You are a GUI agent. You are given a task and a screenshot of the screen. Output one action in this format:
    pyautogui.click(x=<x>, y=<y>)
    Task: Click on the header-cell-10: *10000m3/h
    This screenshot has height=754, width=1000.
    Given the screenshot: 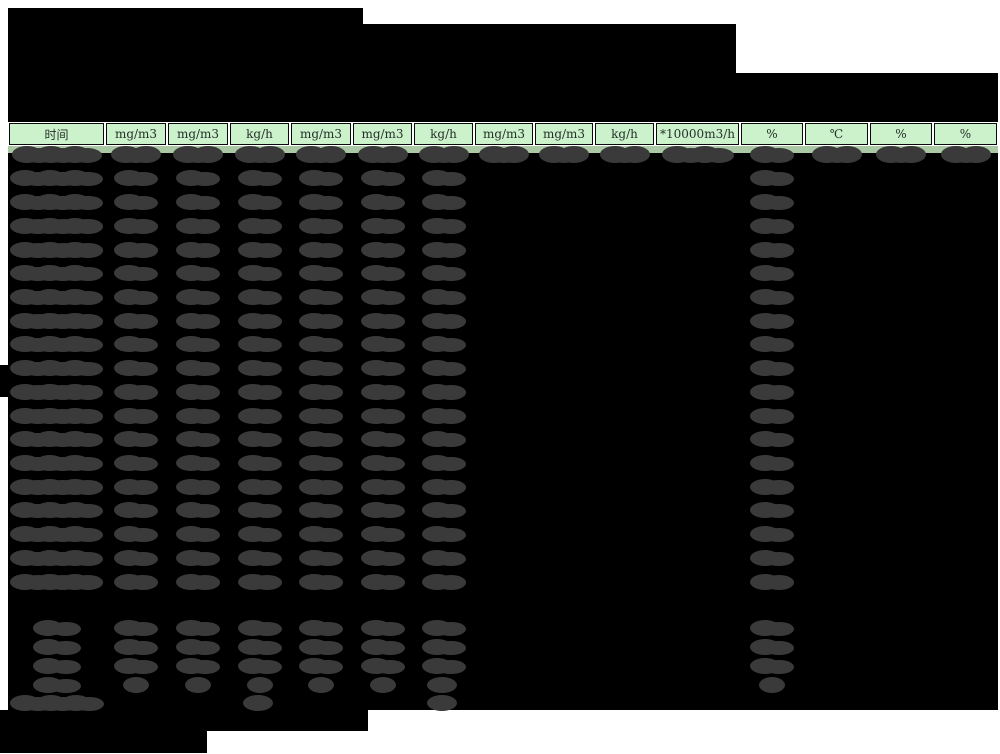 What is the action you would take?
    pyautogui.click(x=697, y=134)
    